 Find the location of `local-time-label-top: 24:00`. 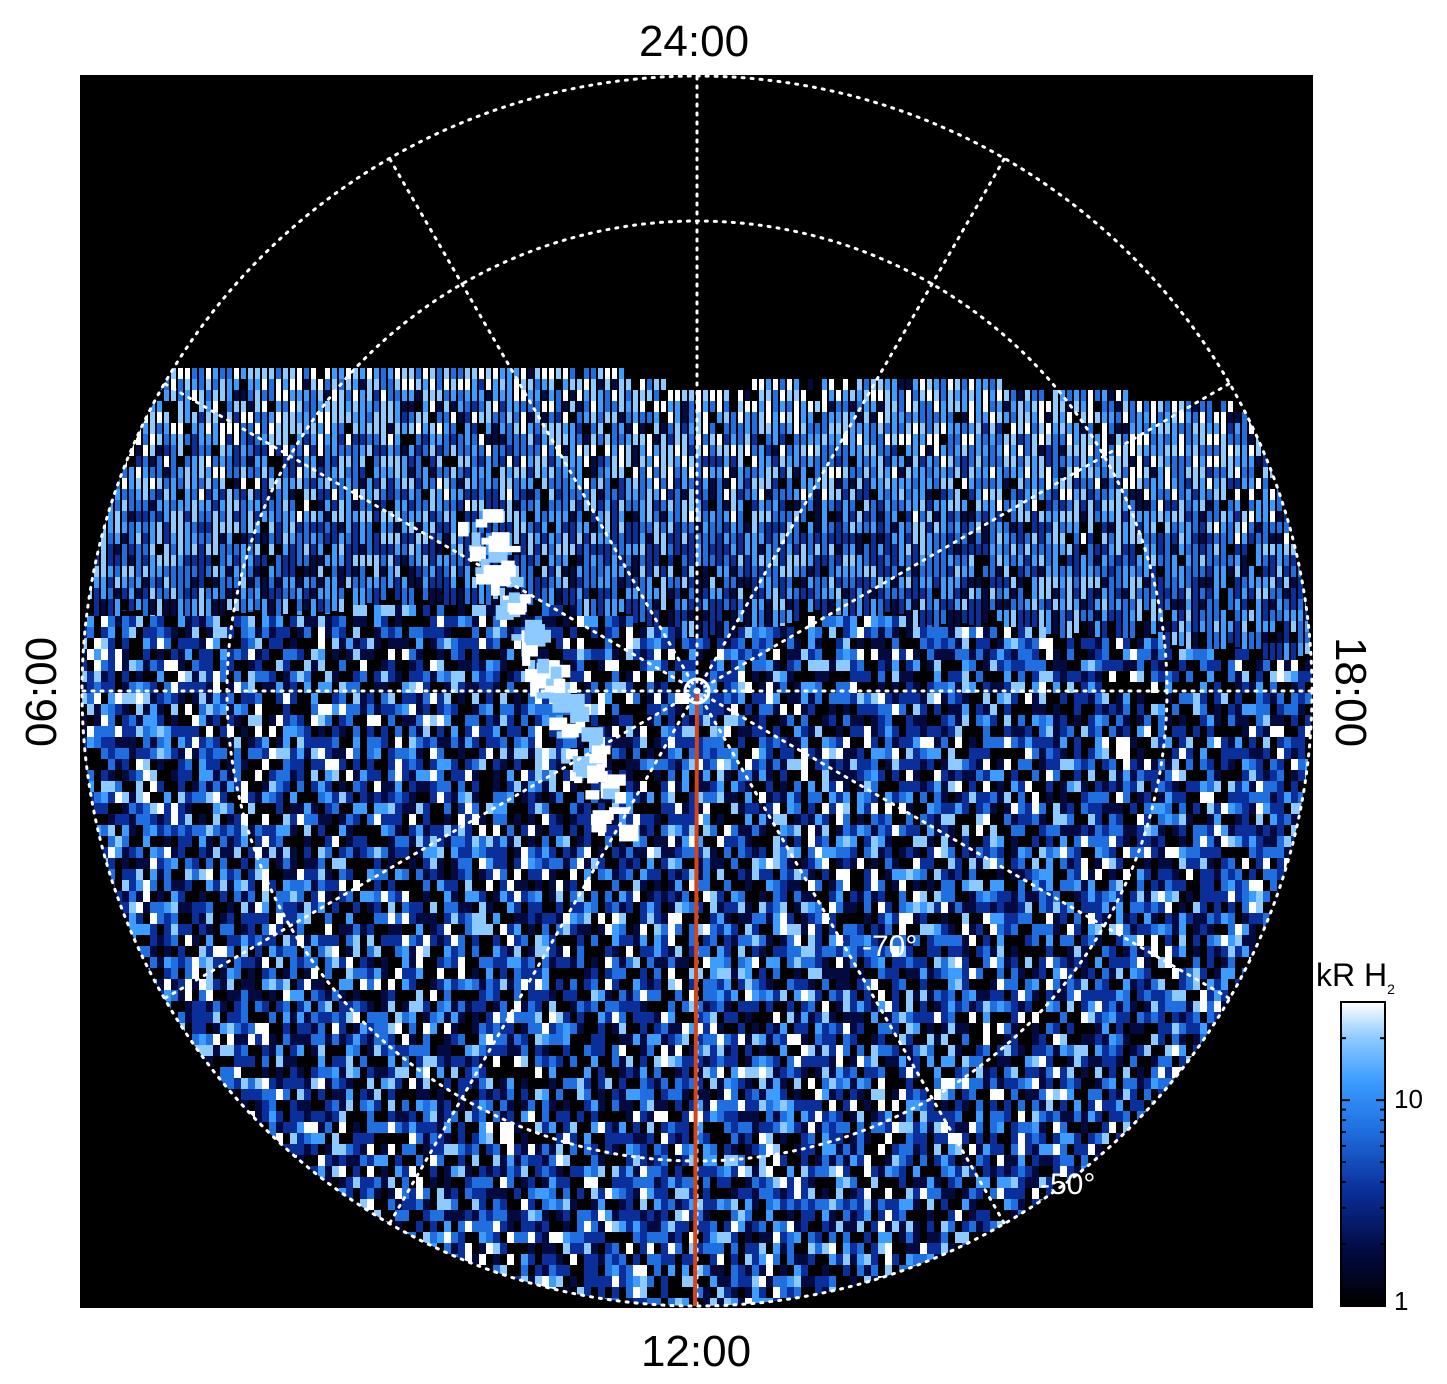

local-time-label-top: 24:00 is located at coordinates (694, 41).